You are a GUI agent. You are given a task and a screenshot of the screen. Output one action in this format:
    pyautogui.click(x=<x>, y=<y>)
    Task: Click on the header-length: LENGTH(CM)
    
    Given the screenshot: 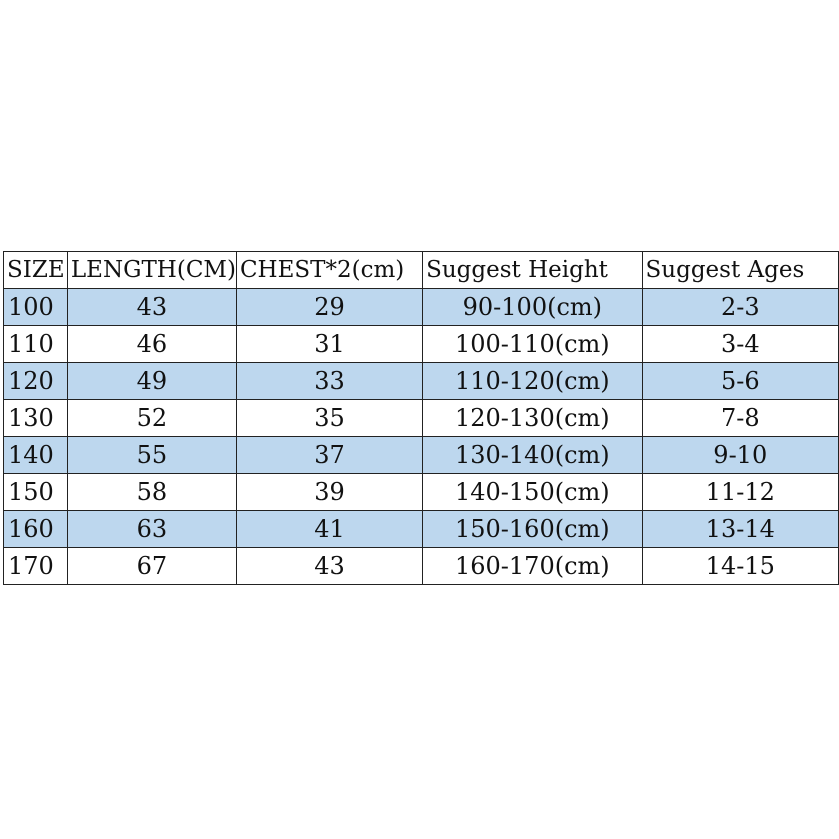 What is the action you would take?
    pyautogui.click(x=151, y=270)
    